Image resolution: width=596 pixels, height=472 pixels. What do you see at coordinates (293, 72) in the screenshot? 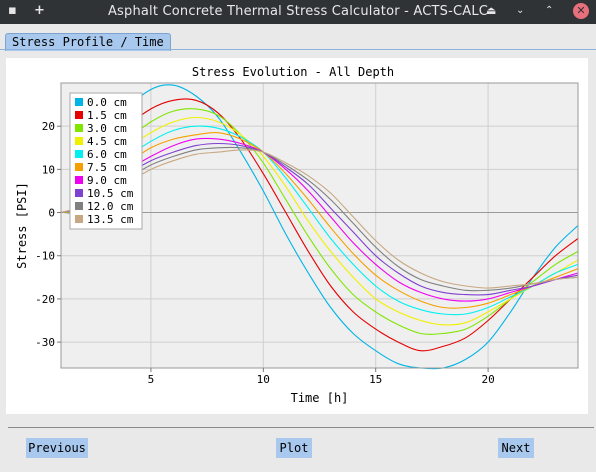
I see `chart-title: Stress Evolution - All Depth` at bounding box center [293, 72].